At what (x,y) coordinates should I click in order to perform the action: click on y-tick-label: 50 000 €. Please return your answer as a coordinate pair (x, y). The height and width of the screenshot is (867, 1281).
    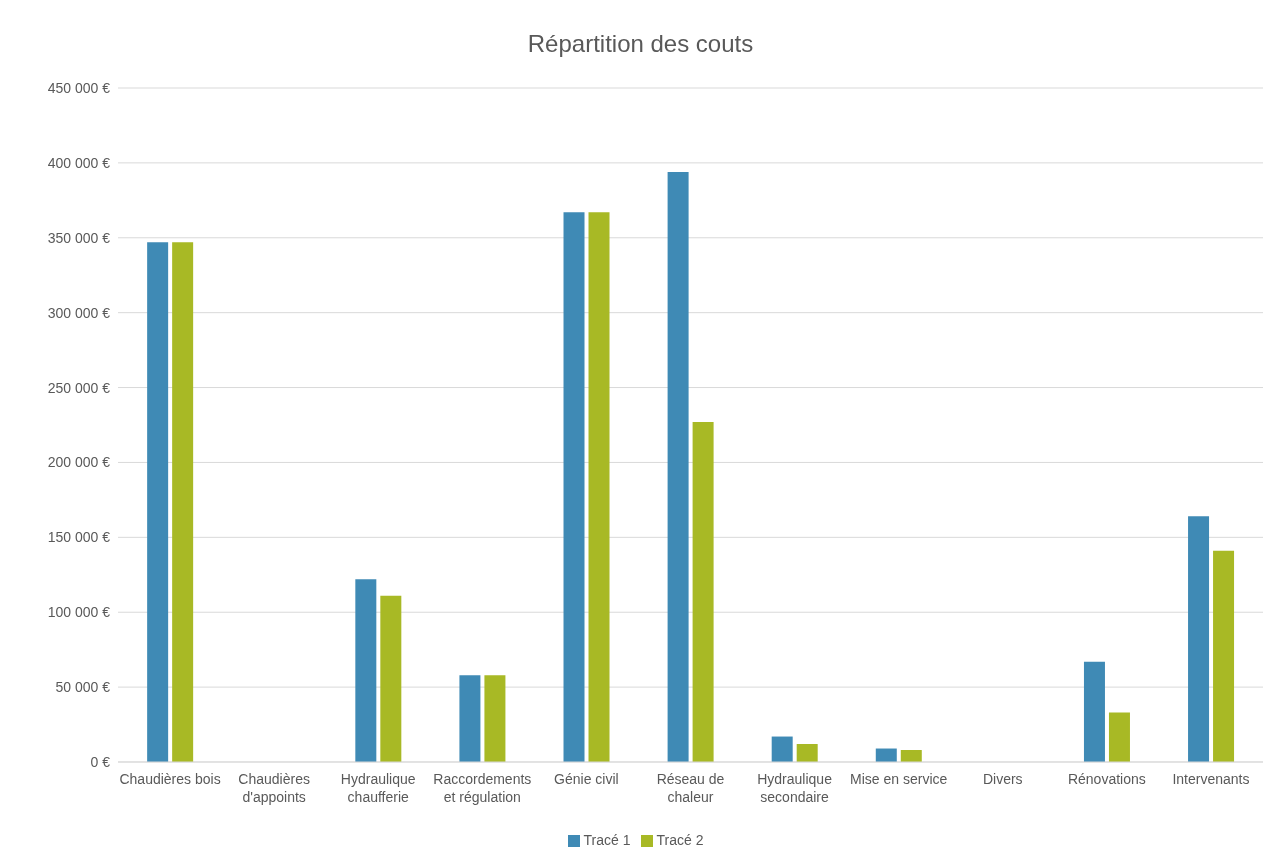
    Looking at the image, I should click on (83, 687).